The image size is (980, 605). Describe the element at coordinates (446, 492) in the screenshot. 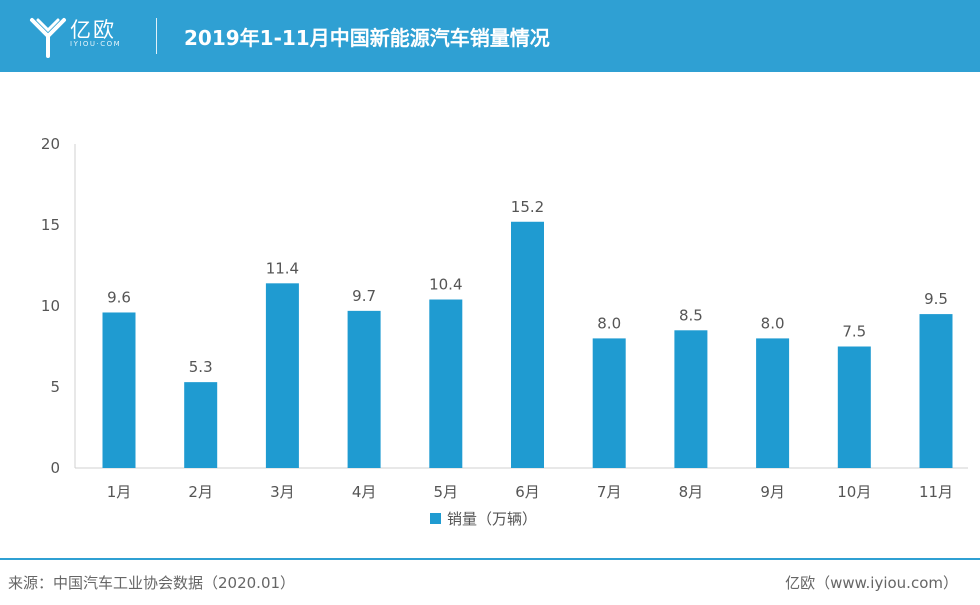

I see `x-tick-label: 5月` at that location.